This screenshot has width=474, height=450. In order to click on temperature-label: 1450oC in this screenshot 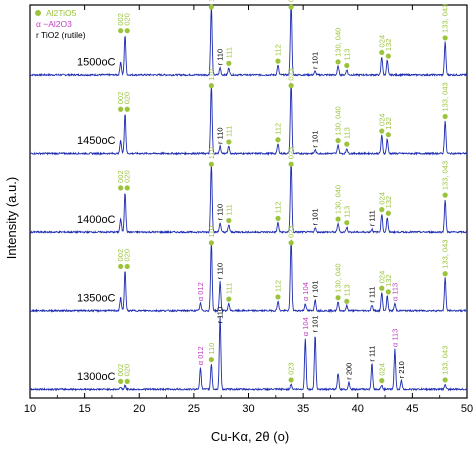, I will do `click(96, 141)`.